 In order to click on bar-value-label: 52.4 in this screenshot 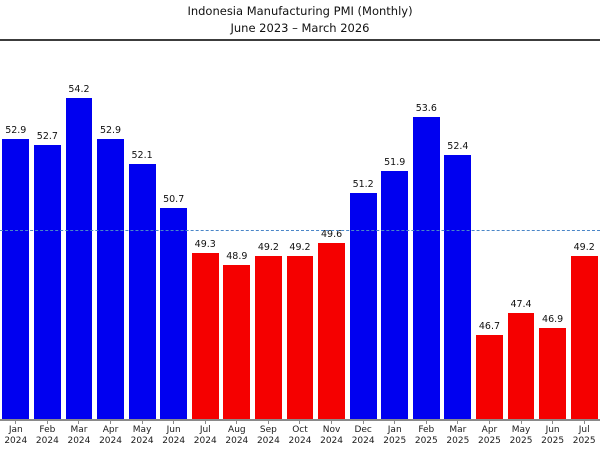, I will do `click(458, 146)`.